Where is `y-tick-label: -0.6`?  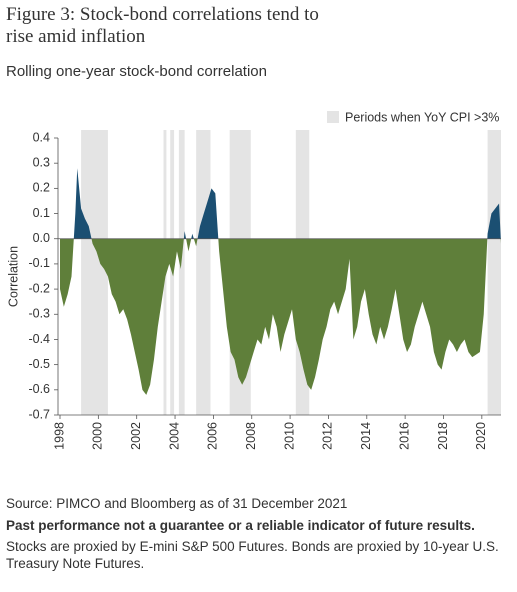 y-tick-label: -0.6 is located at coordinates (39, 389).